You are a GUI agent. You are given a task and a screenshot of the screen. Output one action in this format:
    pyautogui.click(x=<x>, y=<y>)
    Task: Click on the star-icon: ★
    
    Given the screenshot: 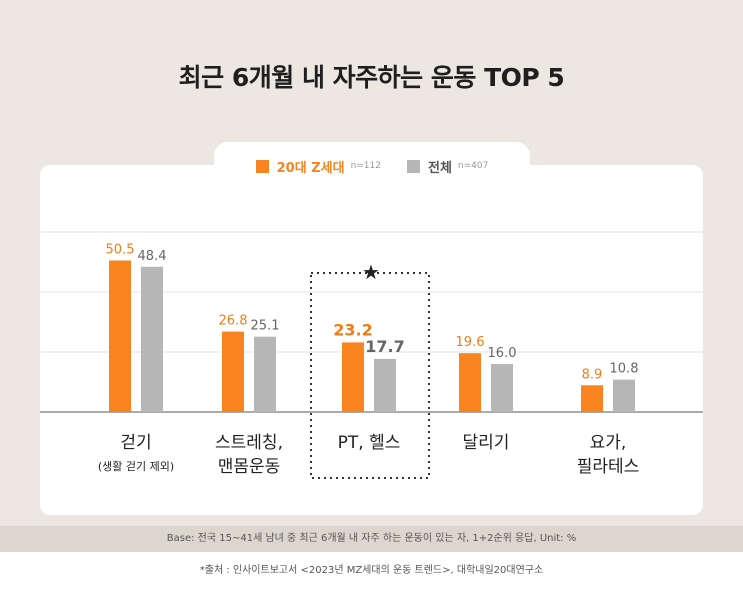 What is the action you would take?
    pyautogui.click(x=371, y=272)
    